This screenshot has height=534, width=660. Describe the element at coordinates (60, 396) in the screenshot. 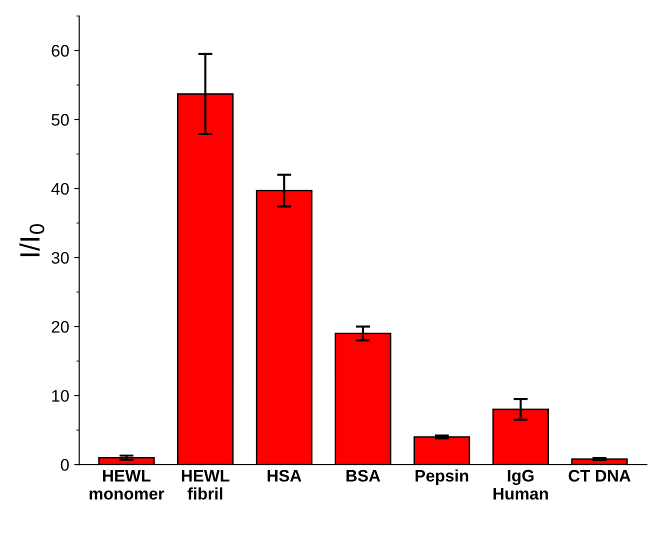

I see `y-tick-label: 10` at that location.